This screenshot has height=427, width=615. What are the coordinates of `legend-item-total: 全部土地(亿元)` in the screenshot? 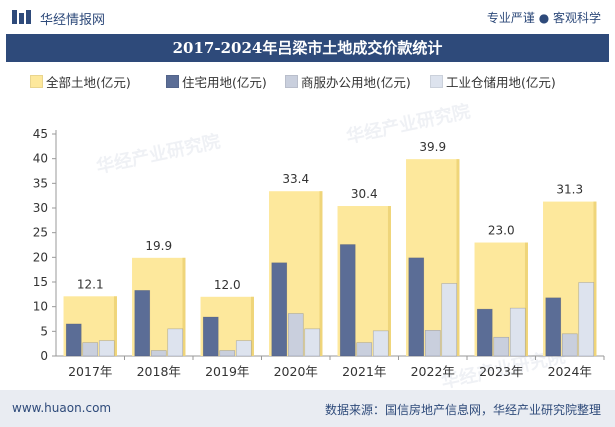 It's located at (80, 81).